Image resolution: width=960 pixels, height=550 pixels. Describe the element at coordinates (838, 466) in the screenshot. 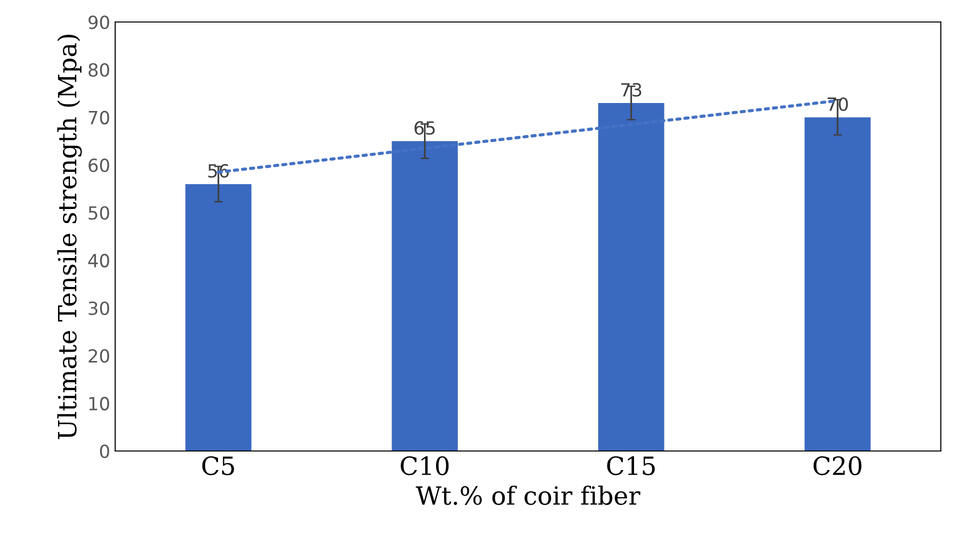

I see `x-tick-label: C20` at that location.